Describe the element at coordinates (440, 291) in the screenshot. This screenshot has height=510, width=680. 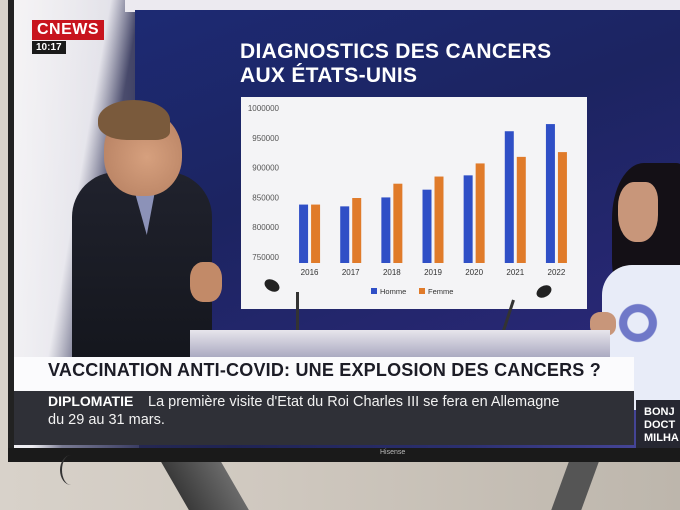
I see `legend-label-femme: Femme` at that location.